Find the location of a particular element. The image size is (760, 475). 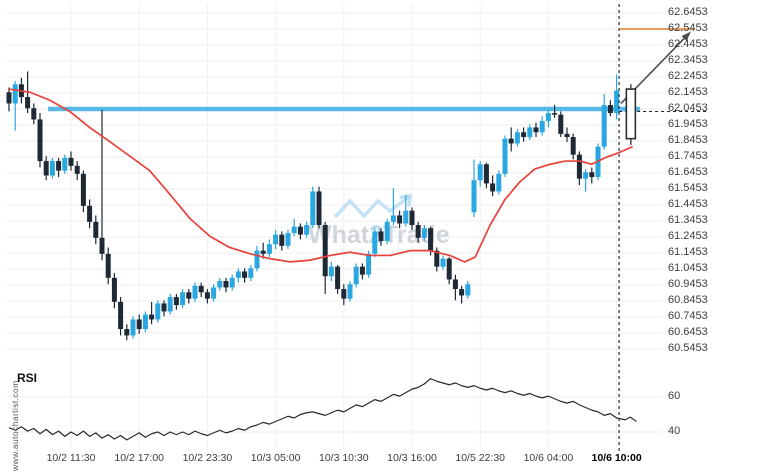

price-axis-label: 62.3453 is located at coordinates (688, 60).